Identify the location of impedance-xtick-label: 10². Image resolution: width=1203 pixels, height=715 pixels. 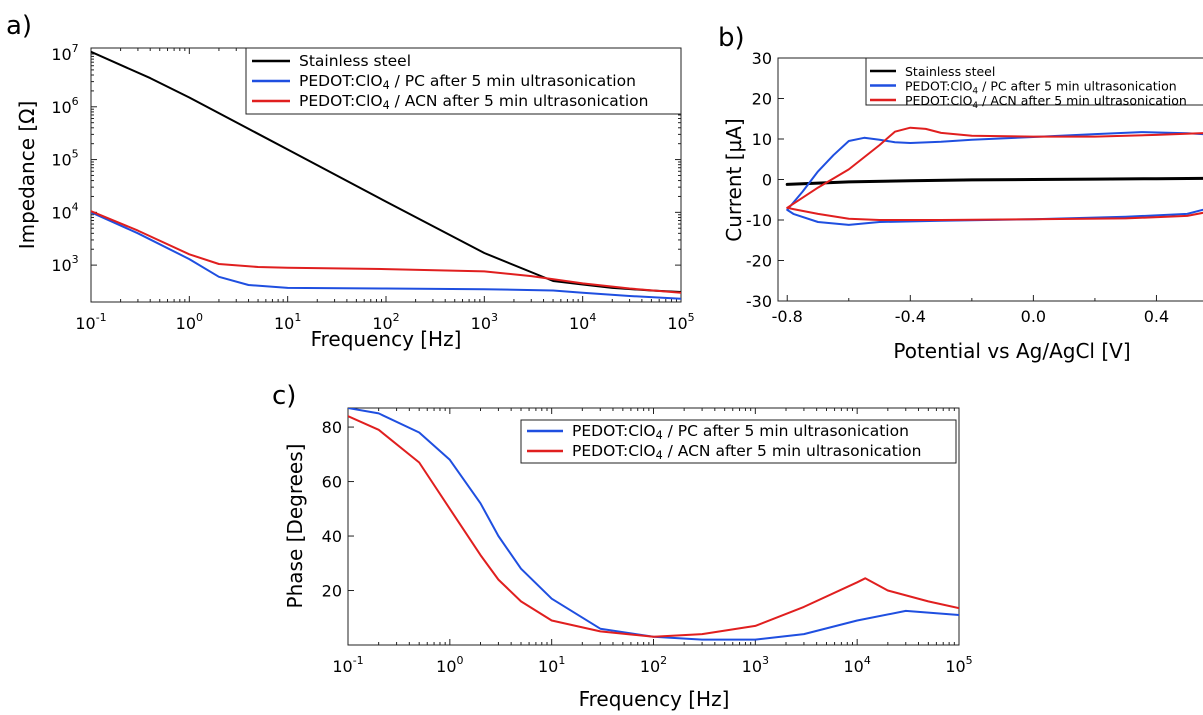
(385, 322).